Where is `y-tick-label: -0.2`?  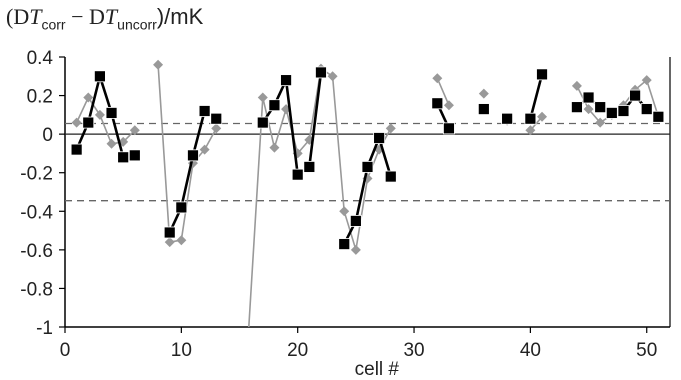
y-tick-label: -0.2 is located at coordinates (36, 174).